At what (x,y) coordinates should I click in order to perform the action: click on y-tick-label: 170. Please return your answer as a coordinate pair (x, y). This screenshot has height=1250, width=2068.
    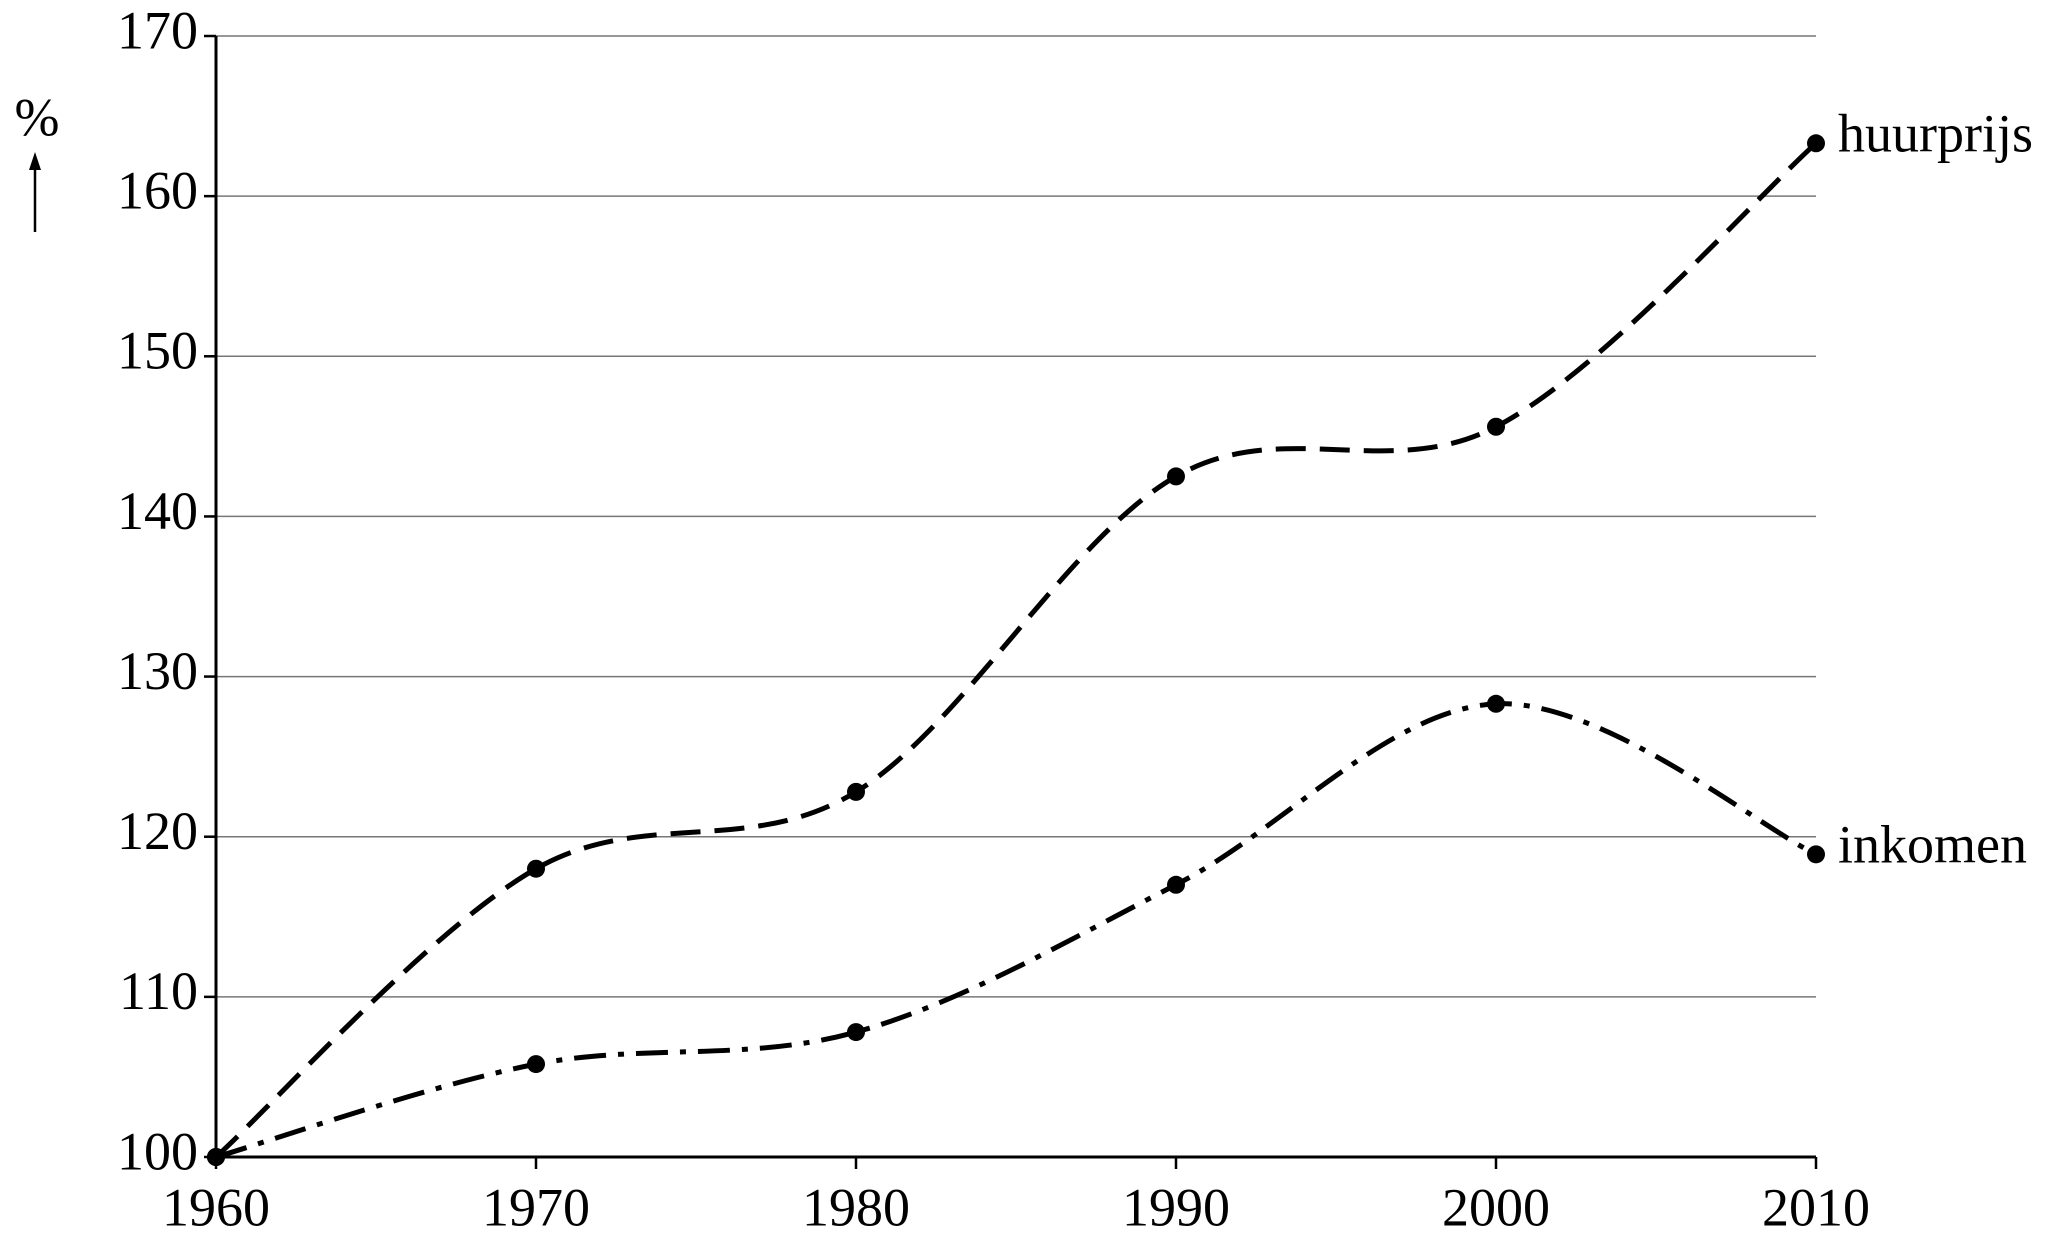
    Looking at the image, I should click on (157, 30).